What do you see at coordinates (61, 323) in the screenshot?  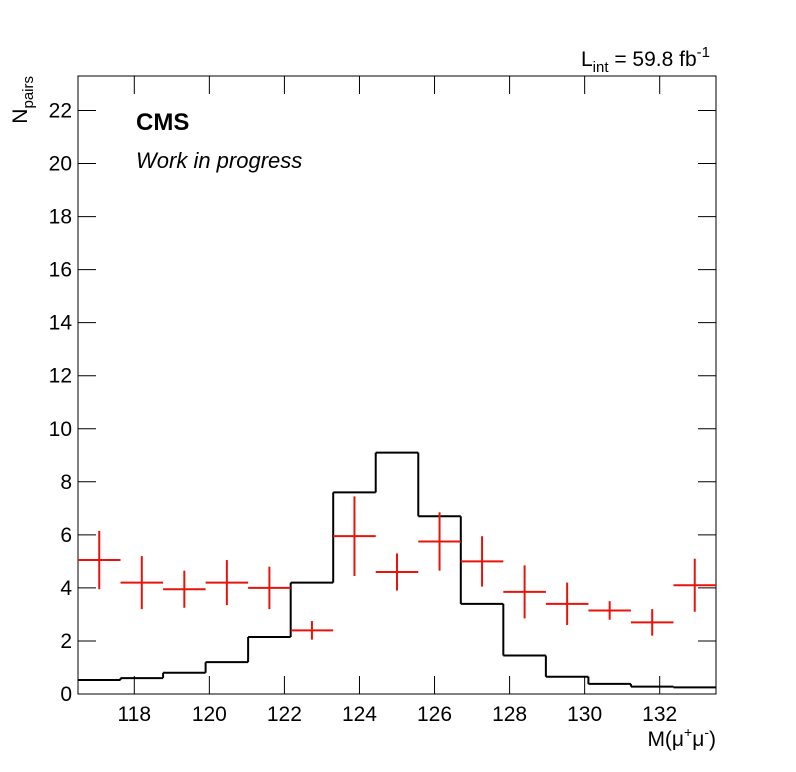 I see `y-tick-label: 14` at bounding box center [61, 323].